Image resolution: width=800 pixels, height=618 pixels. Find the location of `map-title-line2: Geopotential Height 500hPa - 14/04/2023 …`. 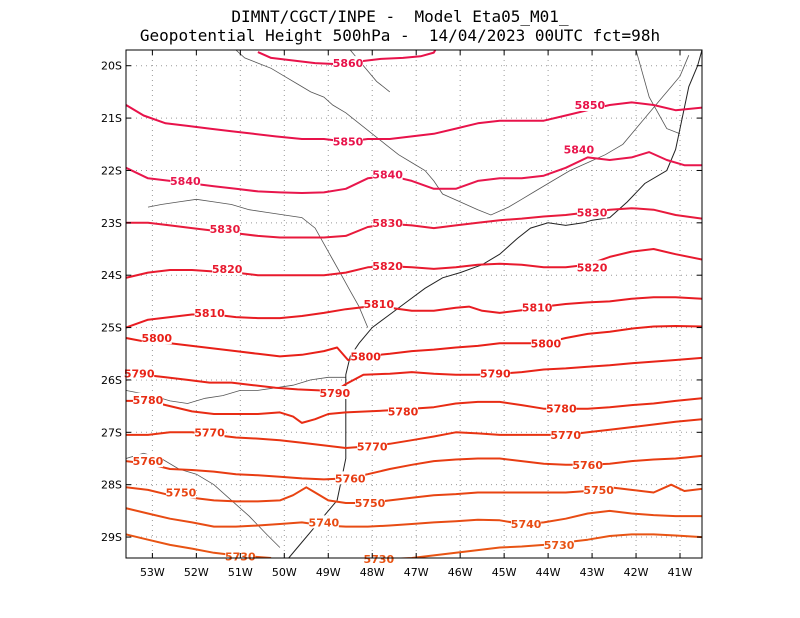

map-title-line2: Geopotential Height 500hPa - 14/04/2023 … is located at coordinates (400, 35).